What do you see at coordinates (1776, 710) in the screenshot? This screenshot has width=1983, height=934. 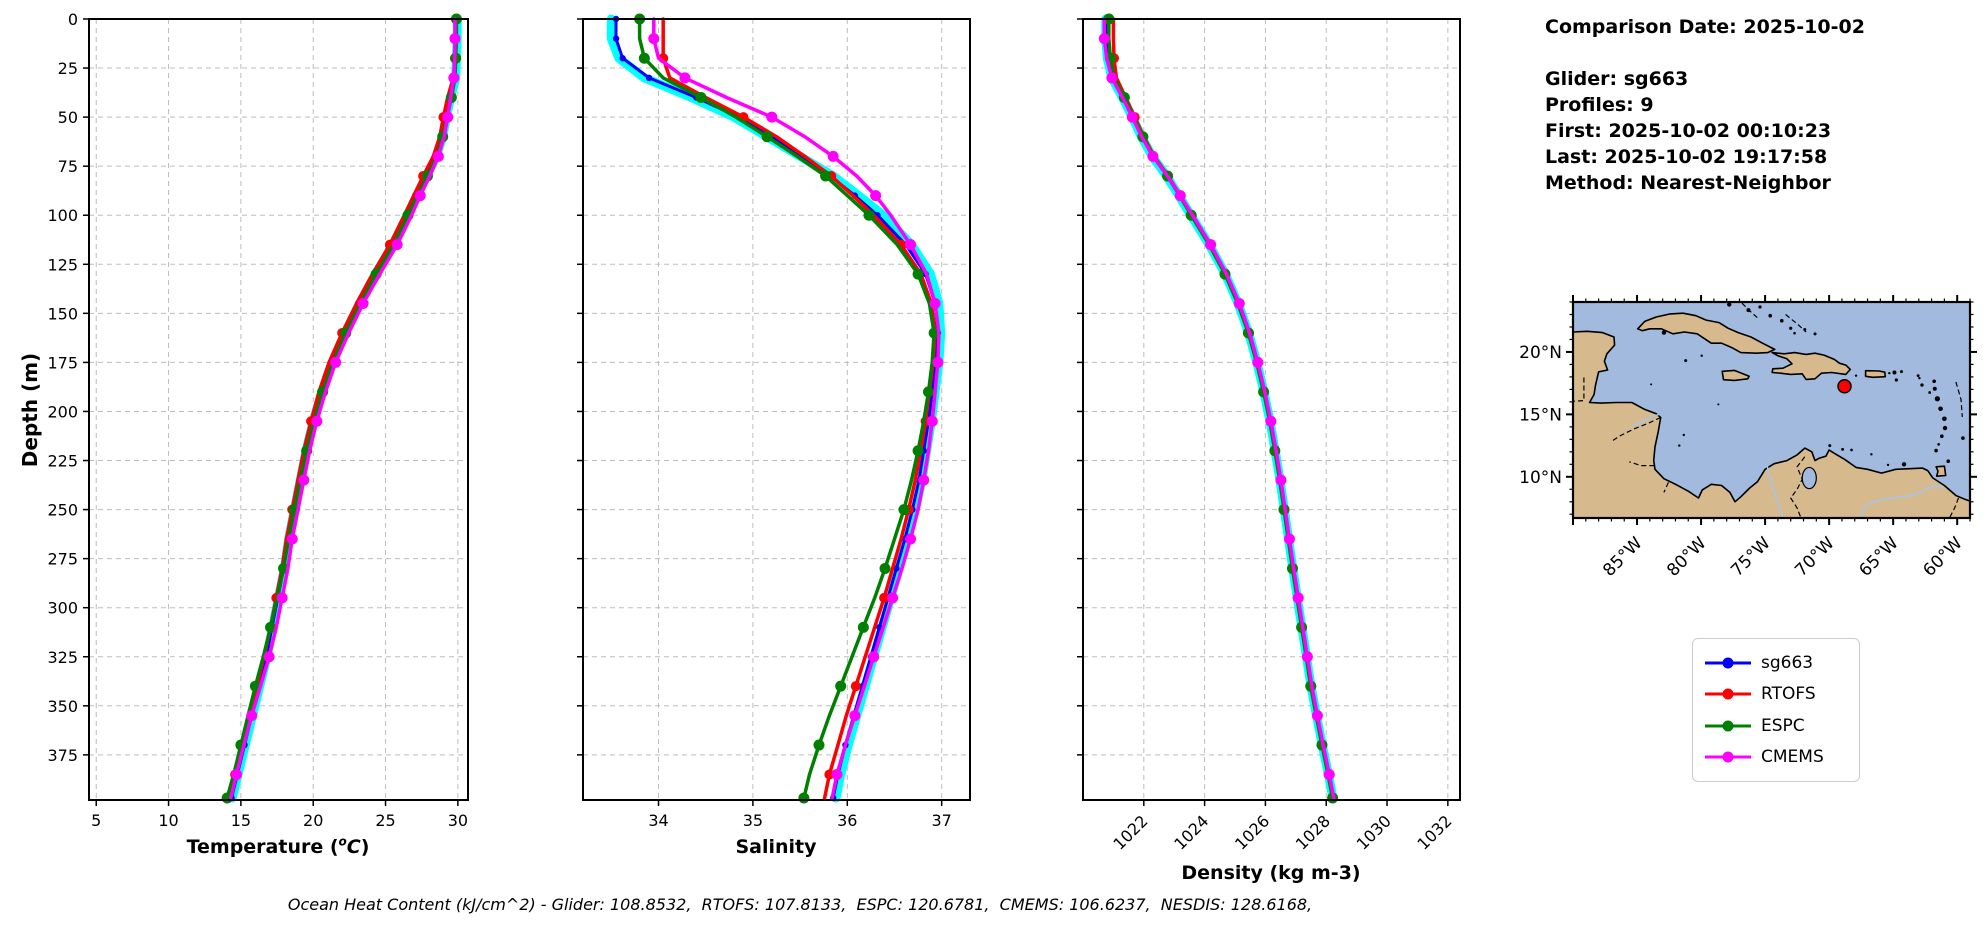 I see `legend: sg663 RTOFS ESPC CMEMS` at bounding box center [1776, 710].